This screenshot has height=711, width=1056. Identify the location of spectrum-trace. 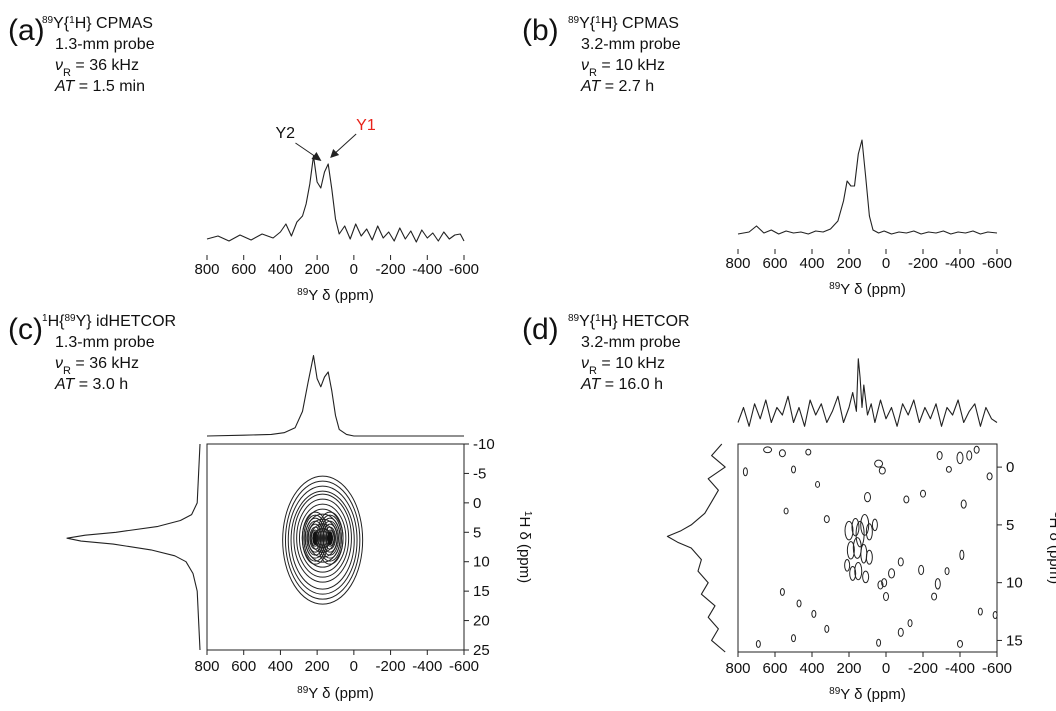
(335, 199).